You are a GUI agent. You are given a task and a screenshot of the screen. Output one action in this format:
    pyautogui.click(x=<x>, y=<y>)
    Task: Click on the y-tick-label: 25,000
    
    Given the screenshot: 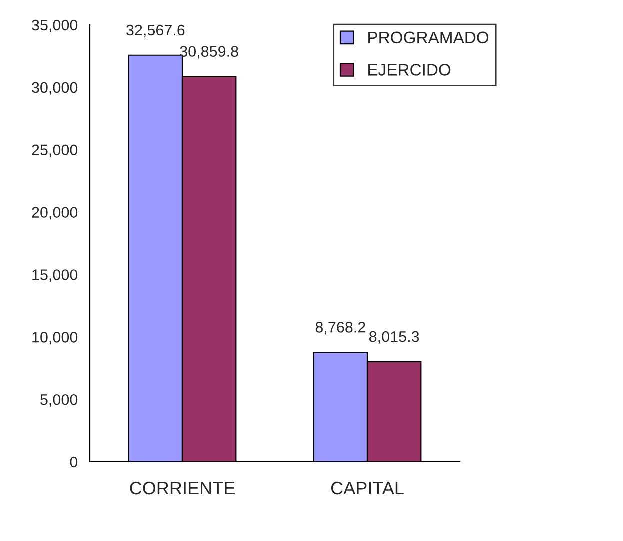 What is the action you would take?
    pyautogui.click(x=55, y=151)
    